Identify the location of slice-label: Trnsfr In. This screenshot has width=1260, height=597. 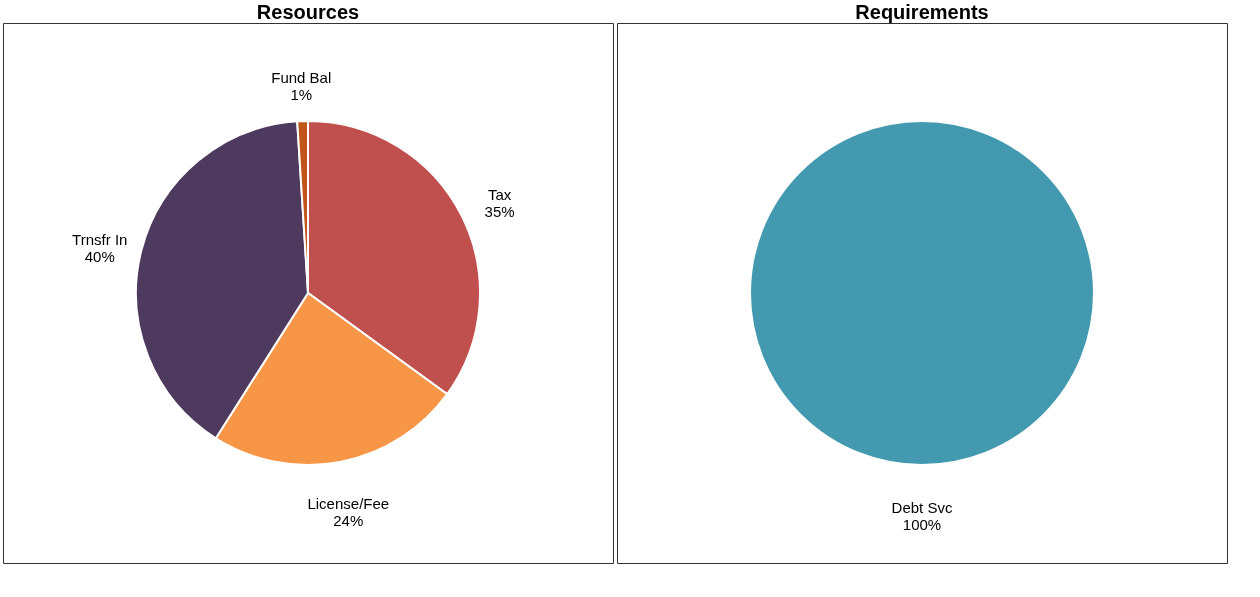
(100, 239).